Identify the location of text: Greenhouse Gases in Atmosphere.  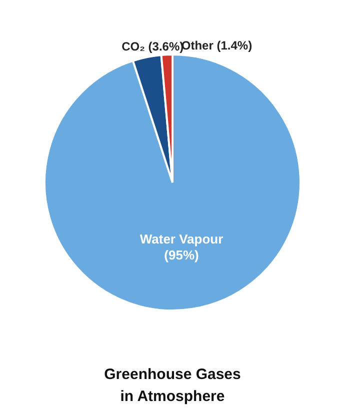
(172, 385).